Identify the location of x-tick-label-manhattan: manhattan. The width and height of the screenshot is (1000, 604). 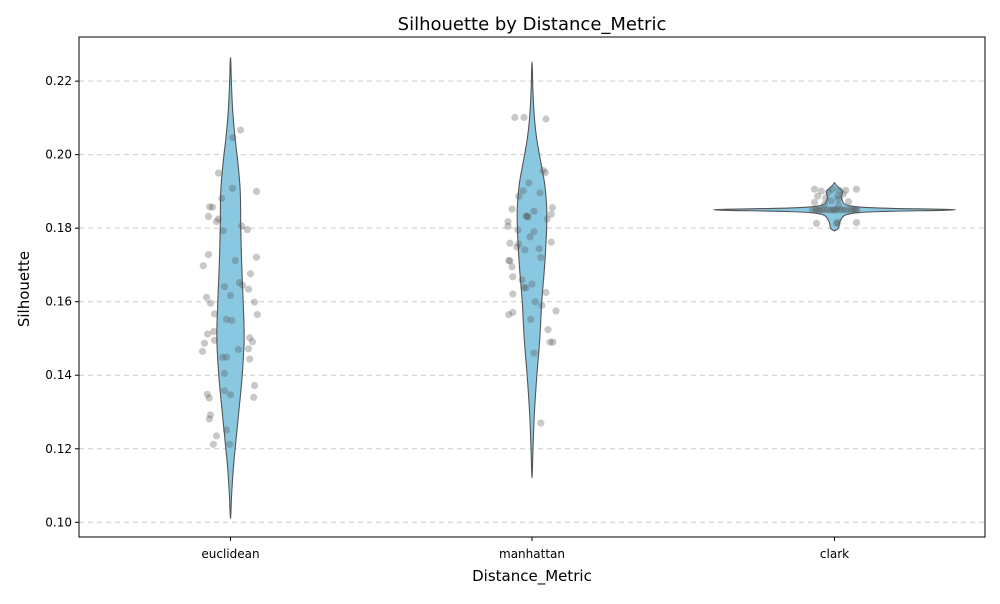
(532, 554).